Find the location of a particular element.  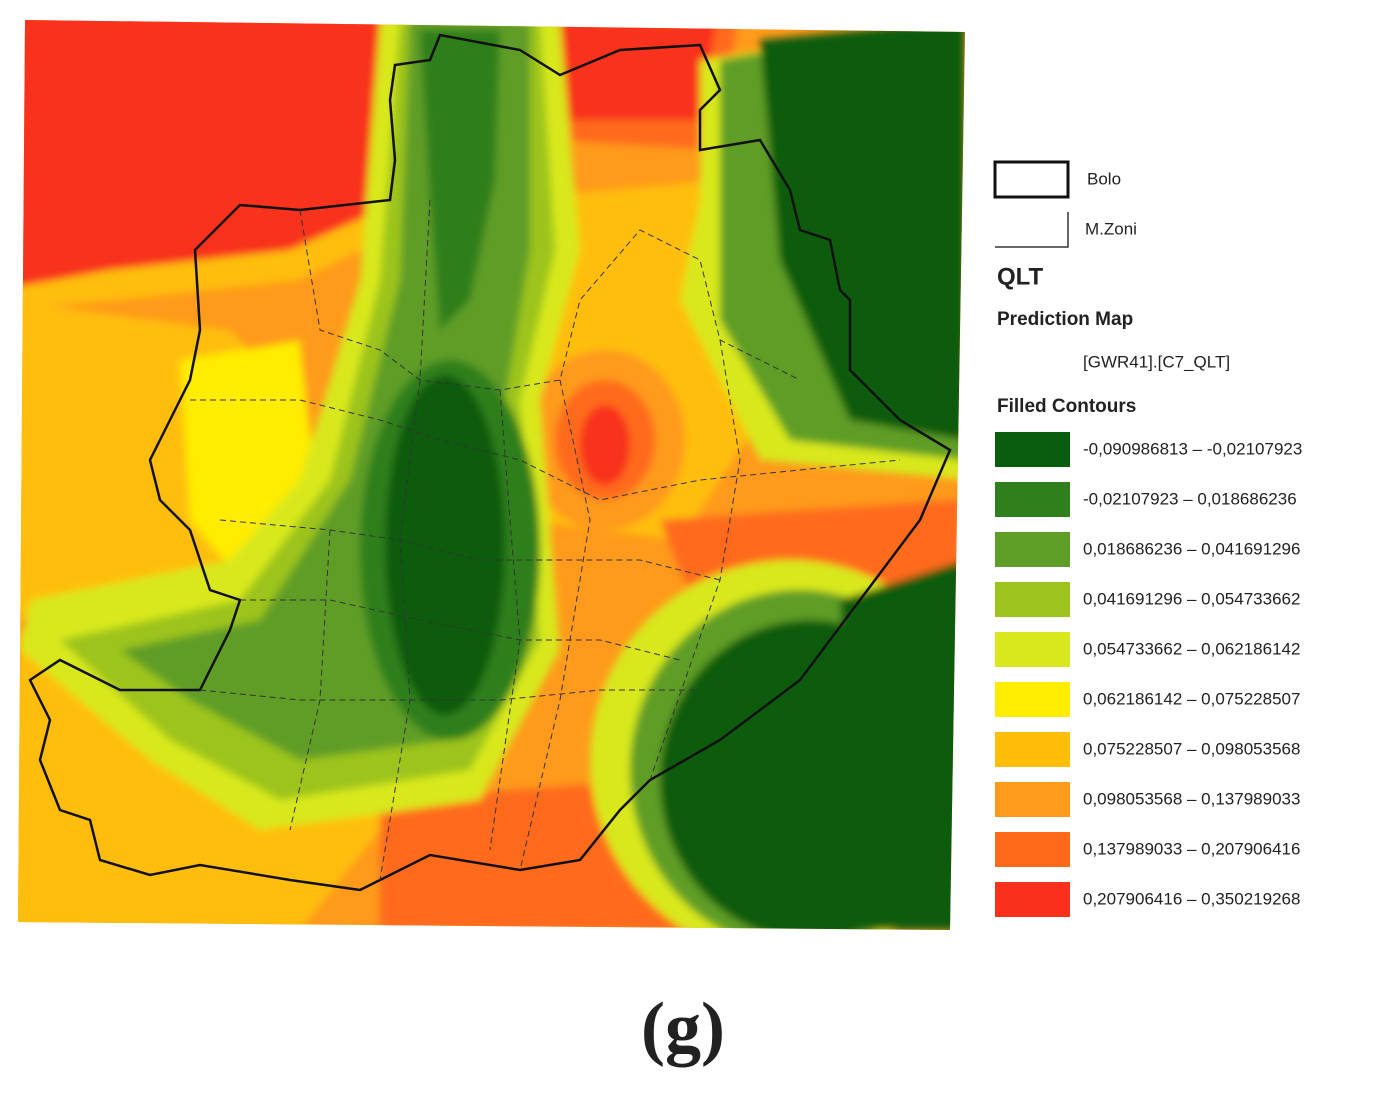

legend-label: 0,018686236 – 0,041691296 is located at coordinates (1191, 548).